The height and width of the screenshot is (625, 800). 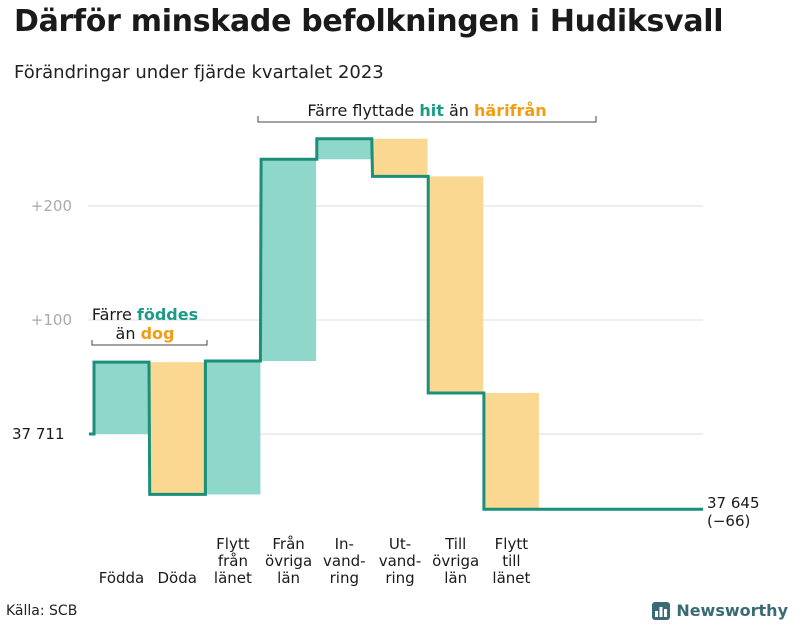 I want to click on newsworthy-icon, so click(x=661, y=610).